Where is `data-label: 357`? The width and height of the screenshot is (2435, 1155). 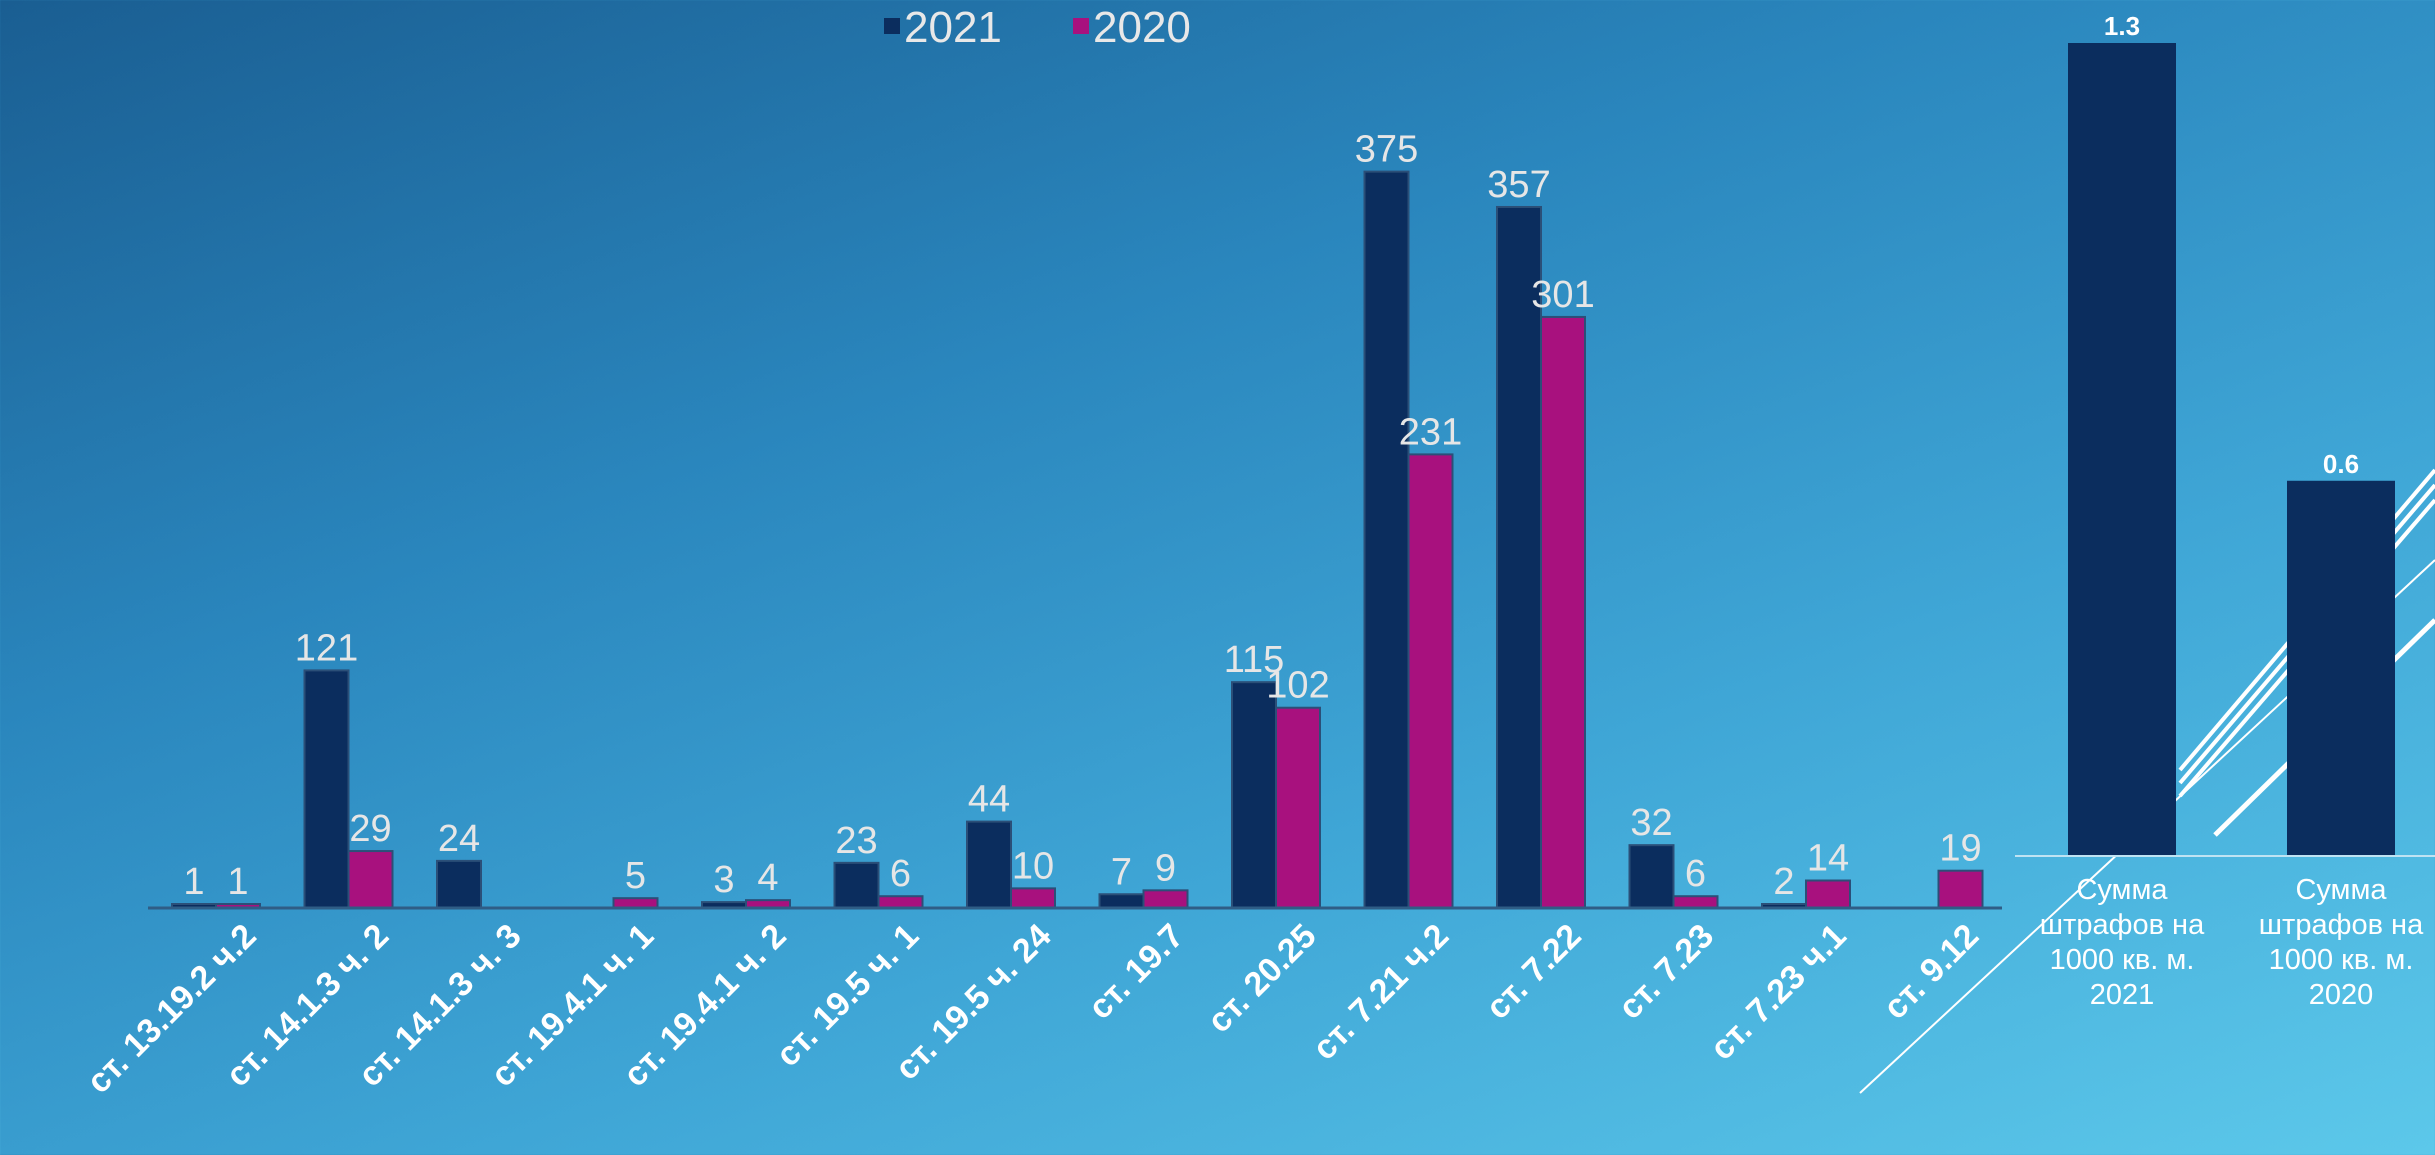 data-label: 357 is located at coordinates (1518, 185).